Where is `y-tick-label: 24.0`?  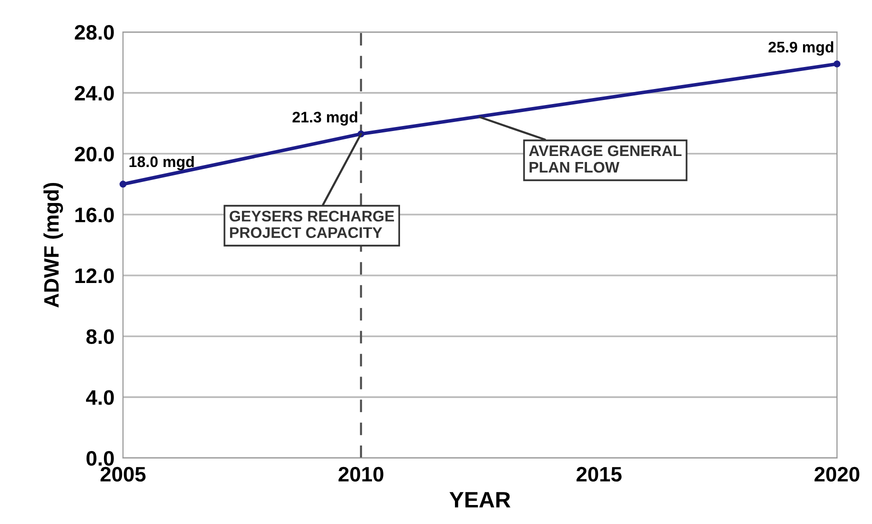
y-tick-label: 24.0 is located at coordinates (94, 93).